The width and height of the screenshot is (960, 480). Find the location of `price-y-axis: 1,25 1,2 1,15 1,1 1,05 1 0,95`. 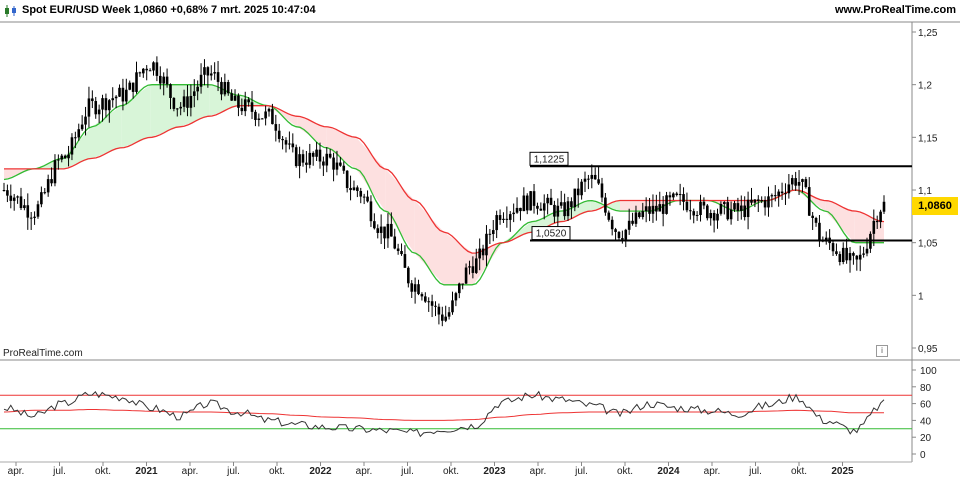

price-y-axis: 1,25 1,2 1,15 1,1 1,05 1 0,95 is located at coordinates (925, 191).